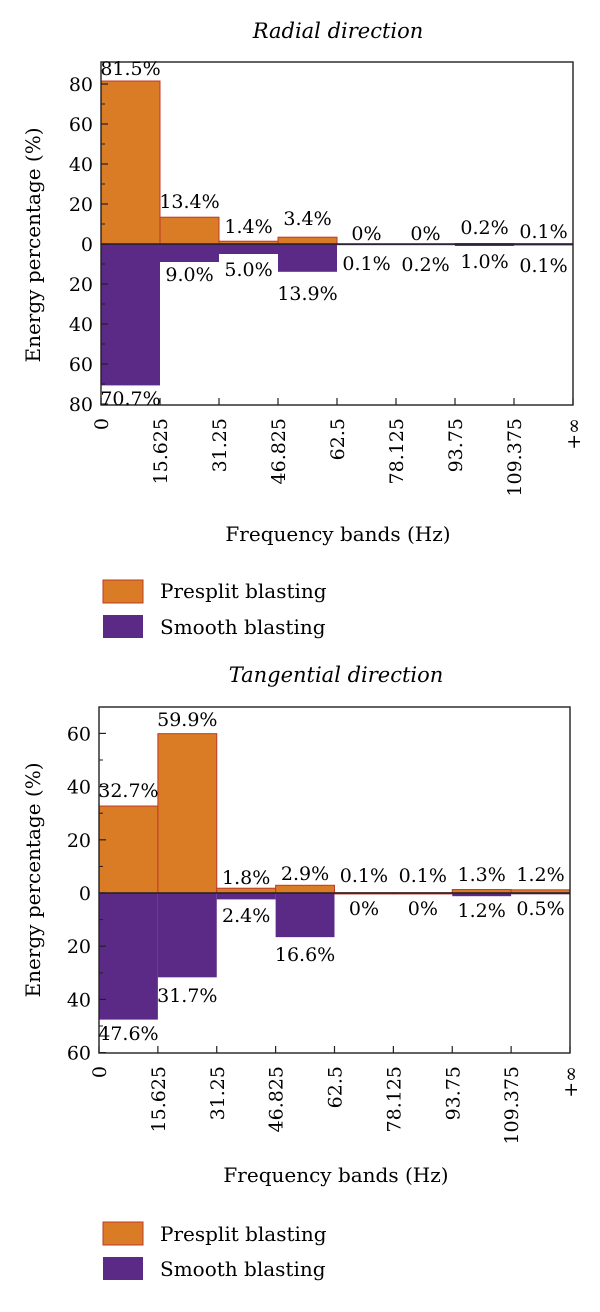 This screenshot has height=1312, width=600. I want to click on chart-title: Tangential direction, so click(336, 675).